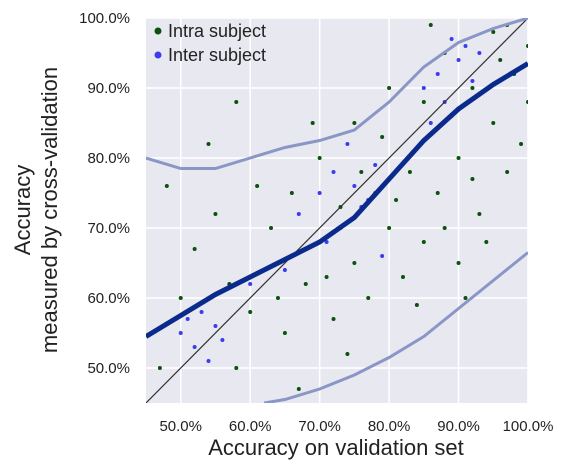  I want to click on legend-label: Inter subject, so click(217, 55).